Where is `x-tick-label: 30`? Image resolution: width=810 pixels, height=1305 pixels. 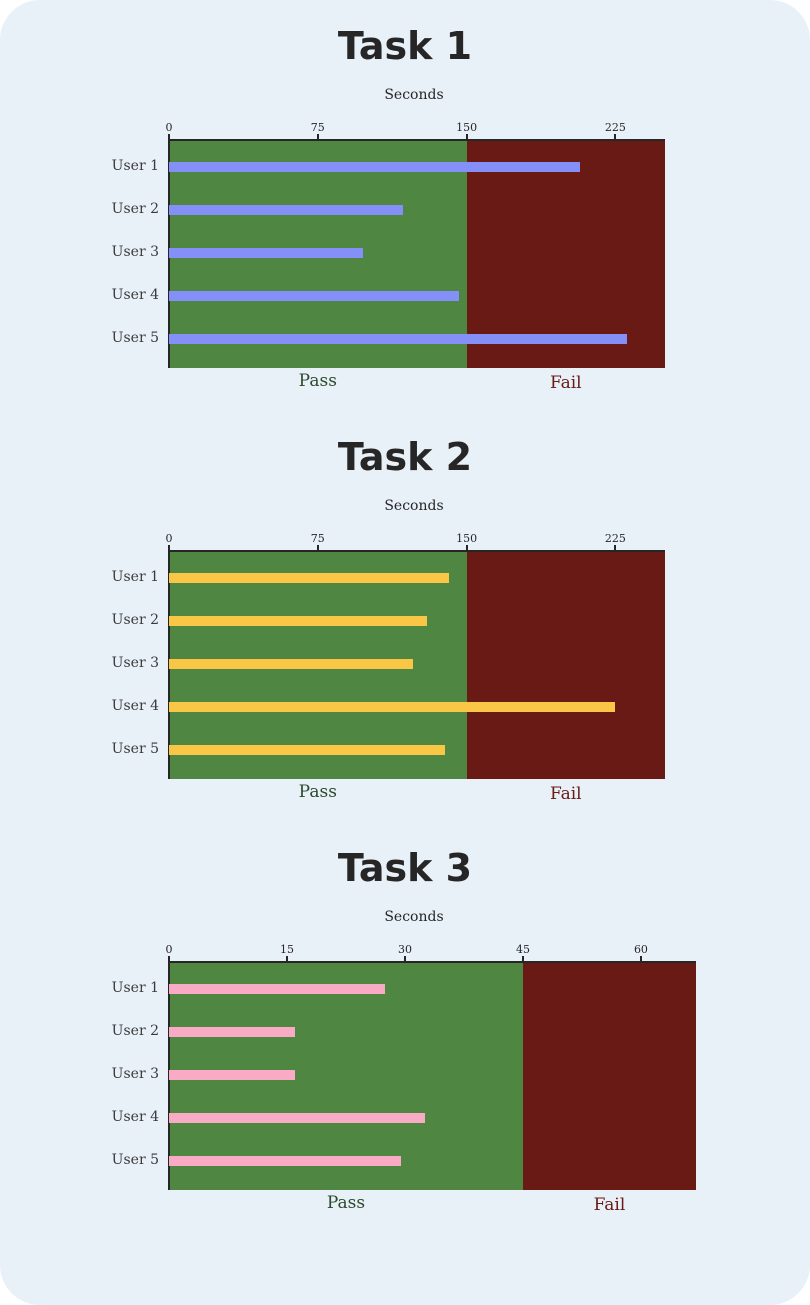 x-tick-label: 30 is located at coordinates (404, 949).